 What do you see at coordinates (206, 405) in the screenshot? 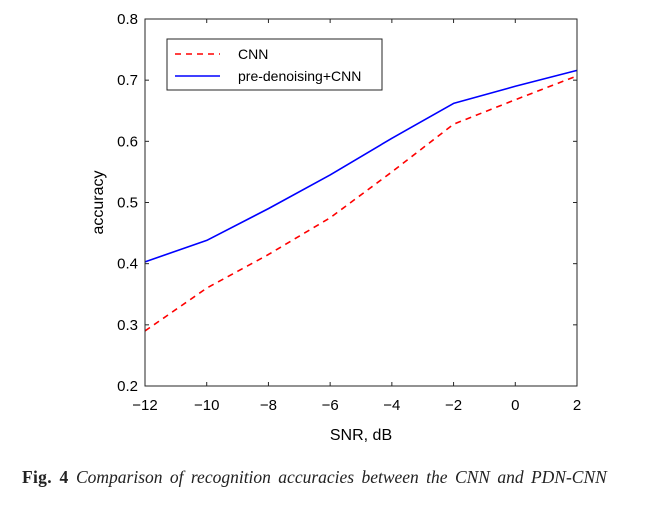
I see `x-tick-label: −10` at bounding box center [206, 405].